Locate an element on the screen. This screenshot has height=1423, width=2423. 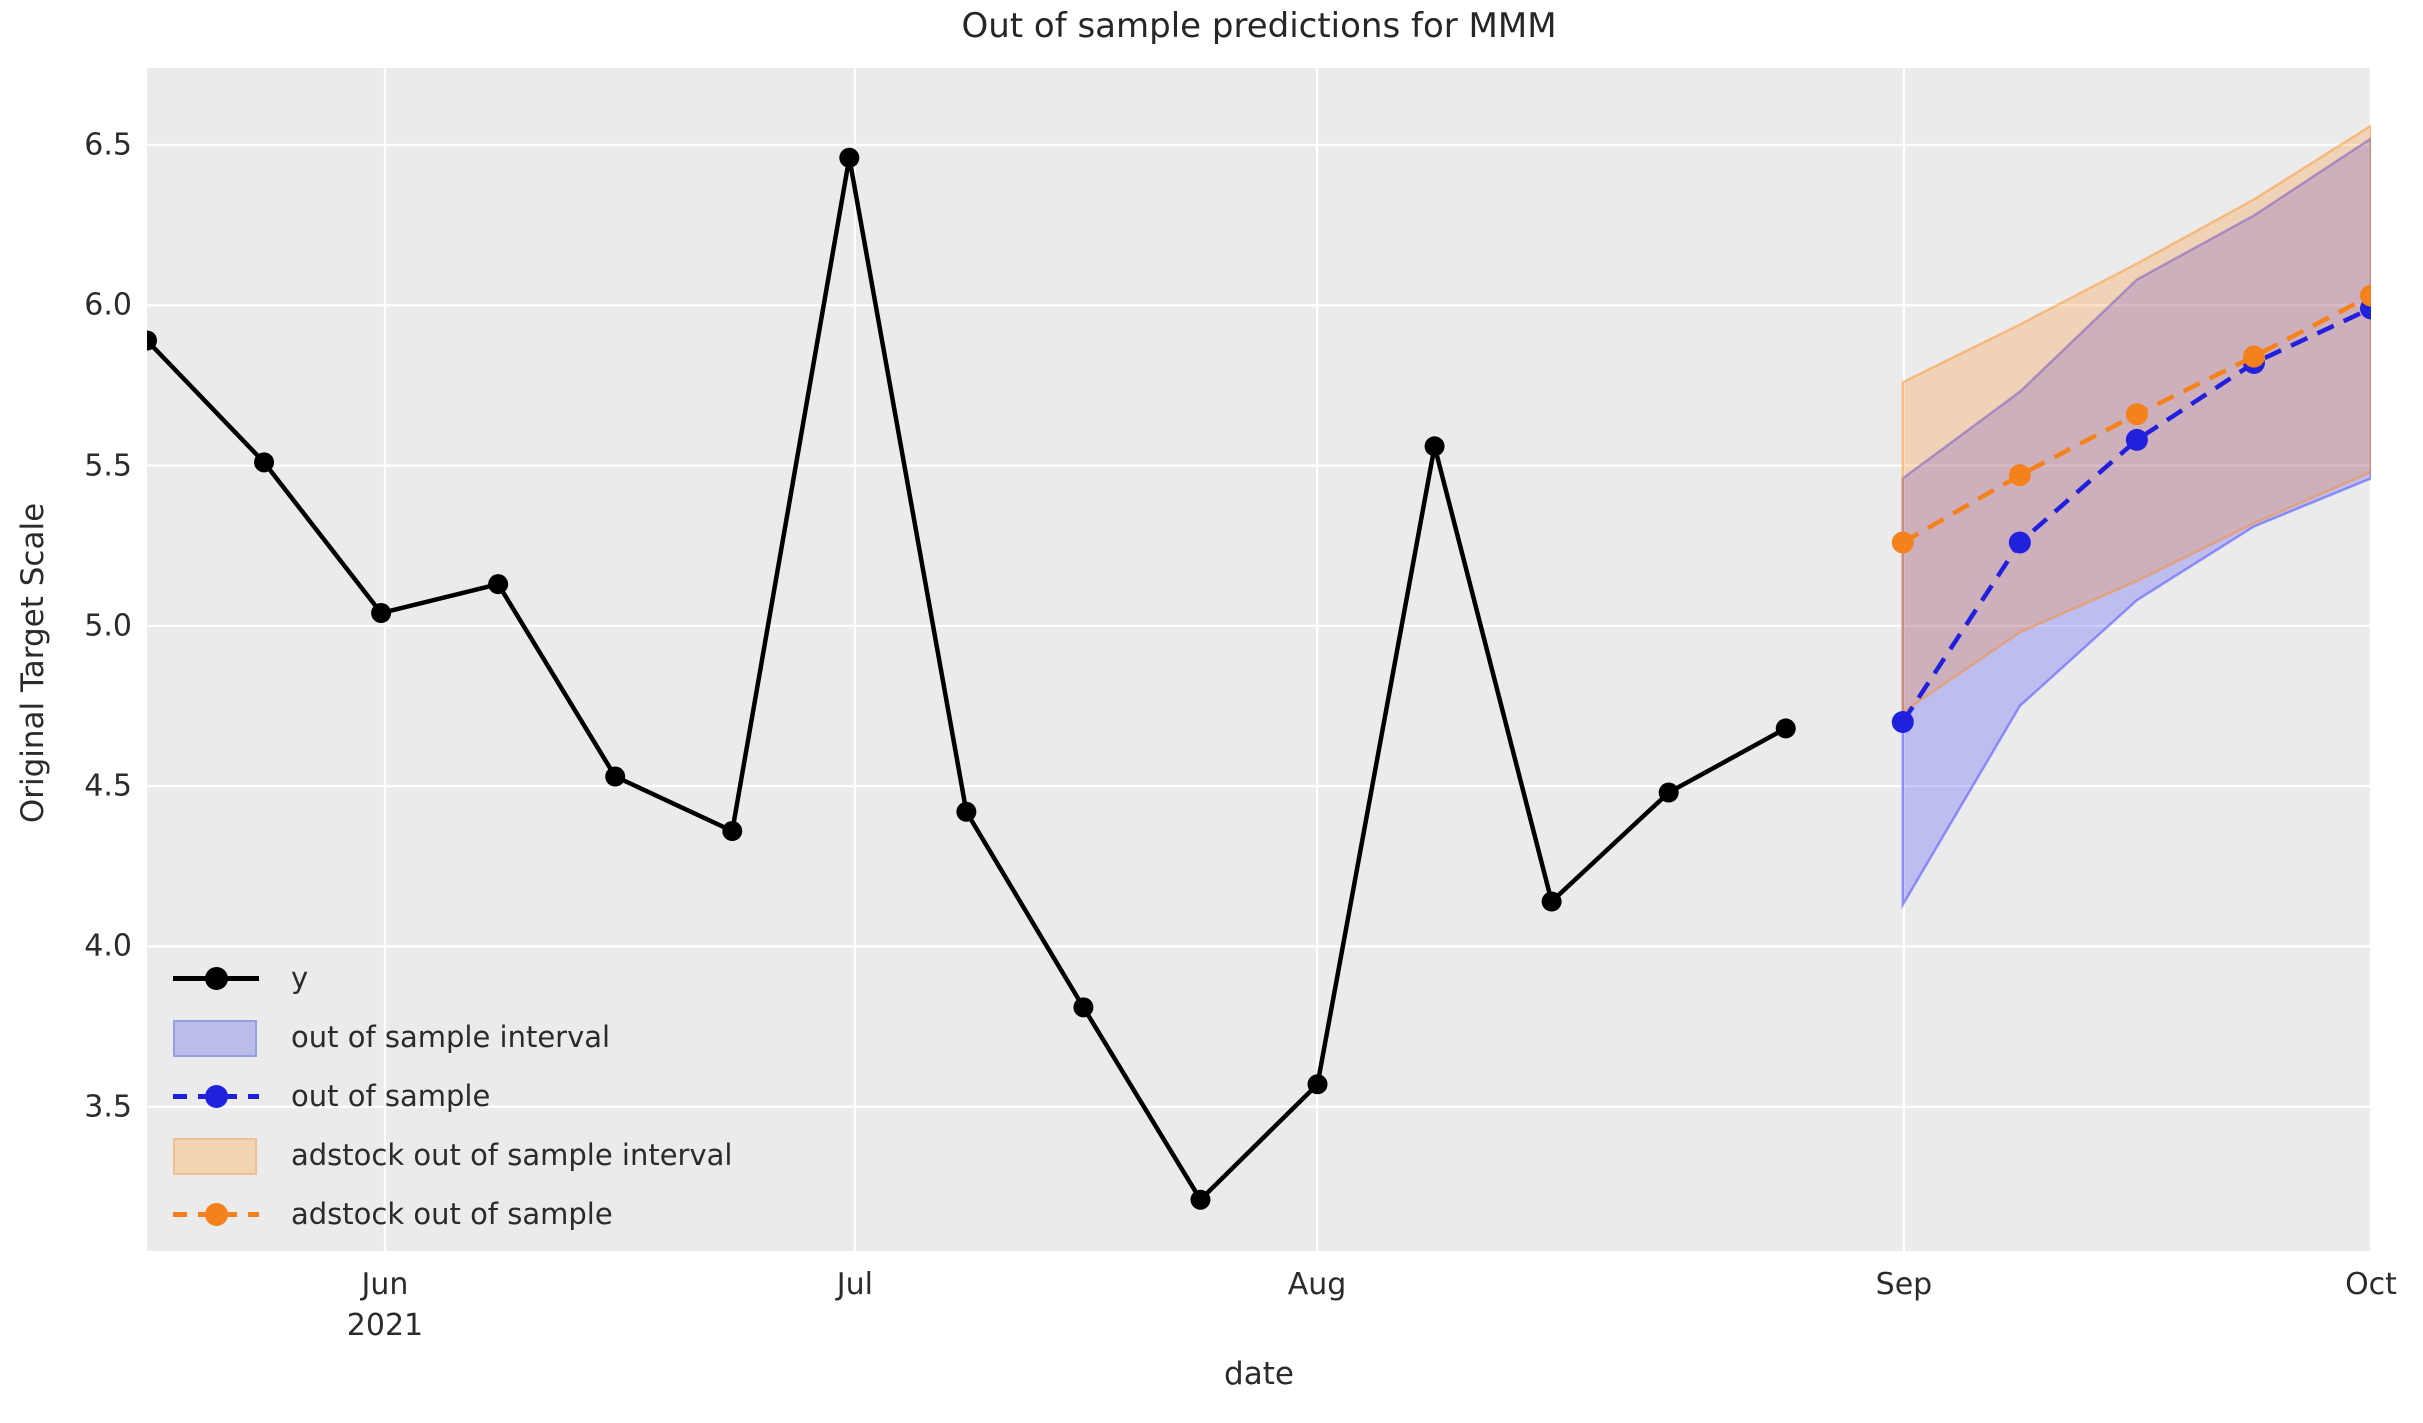
x-tick-label: Jun 2021 is located at coordinates (385, 1305).